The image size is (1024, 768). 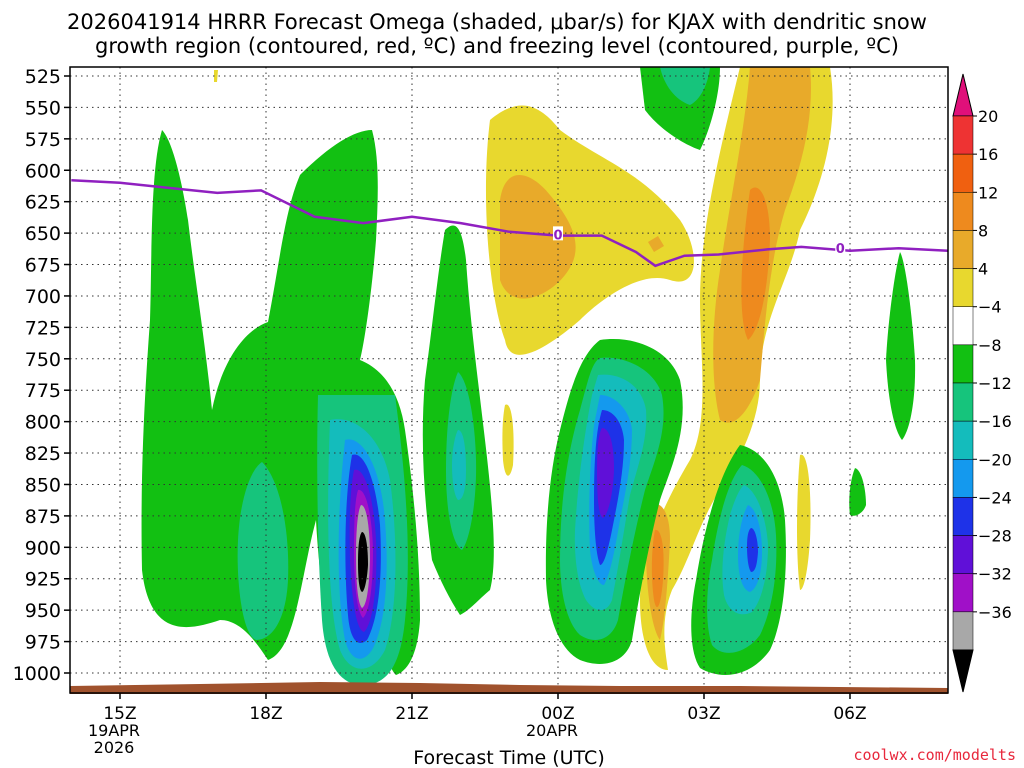 I want to click on ascent-green-small-06z, so click(x=857, y=492).